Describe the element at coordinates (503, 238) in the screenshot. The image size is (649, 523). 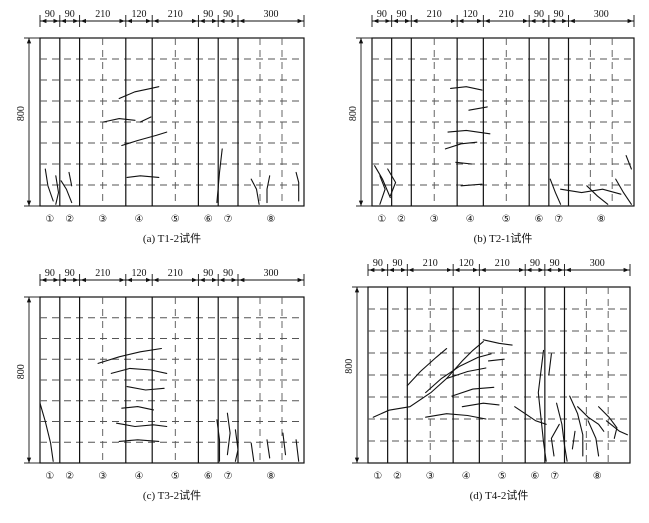
I see `panel-caption: (b) T2-1试件` at that location.